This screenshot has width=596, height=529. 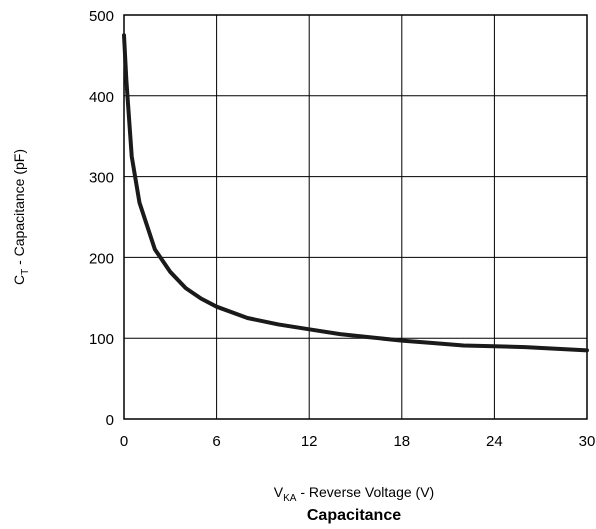 I want to click on x-axis-label: VKA - Reverse Voltage (V), so click(x=354, y=494).